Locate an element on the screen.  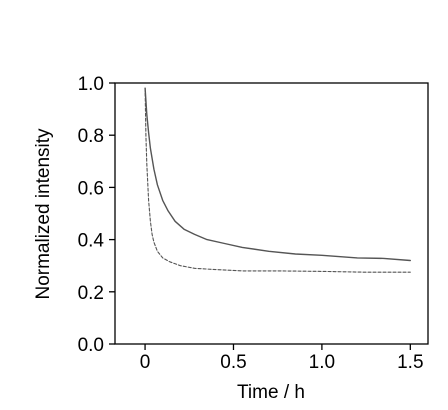
y-tick-label: 0.0 is located at coordinates (91, 345).